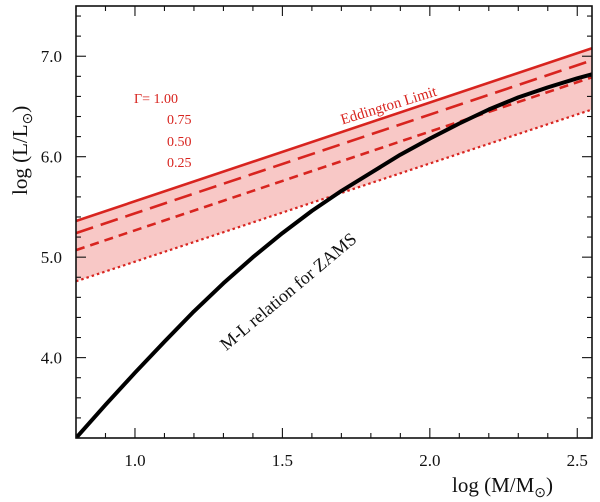 This screenshot has width=600, height=502. Describe the element at coordinates (51, 56) in the screenshot. I see `y-tick-label: 7.0` at that location.